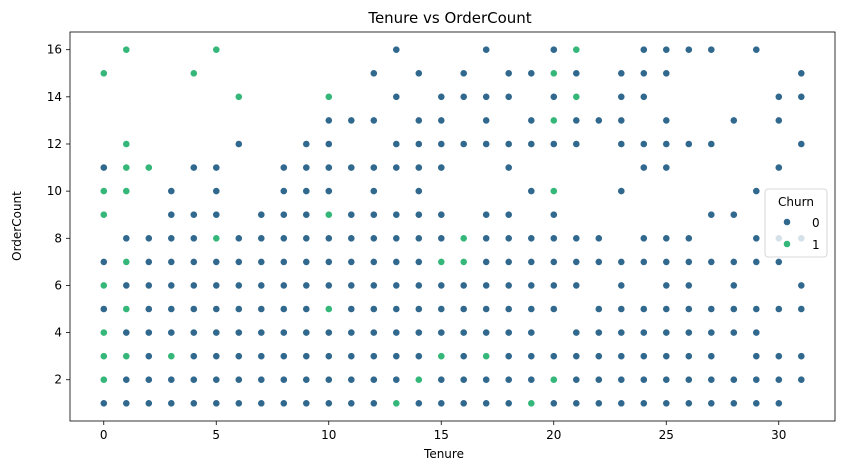  I want to click on legend-box, so click(796, 223).